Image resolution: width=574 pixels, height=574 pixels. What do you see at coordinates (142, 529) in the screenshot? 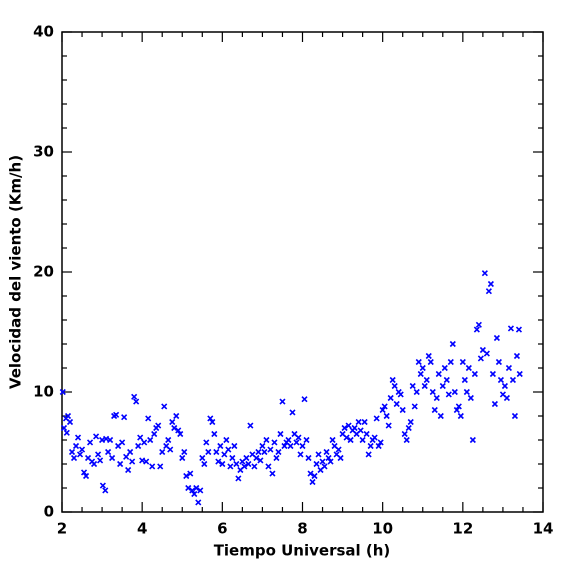
I see `x-tick-label: 4` at bounding box center [142, 529].